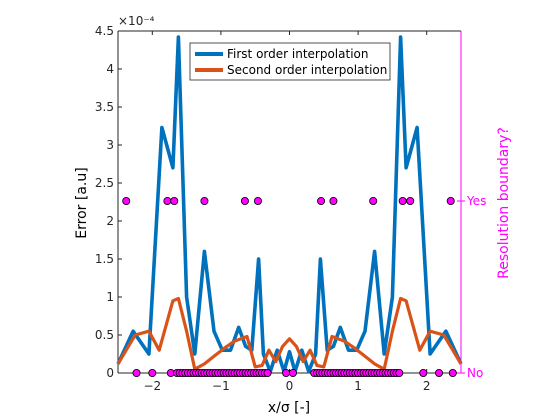 This screenshot has height=420, width=560. What do you see at coordinates (108, 202) in the screenshot?
I see `y-axis-ticks: 0 0.5 1 1.5 2 2.5 3 3.5 4 4.5` at bounding box center [108, 202].